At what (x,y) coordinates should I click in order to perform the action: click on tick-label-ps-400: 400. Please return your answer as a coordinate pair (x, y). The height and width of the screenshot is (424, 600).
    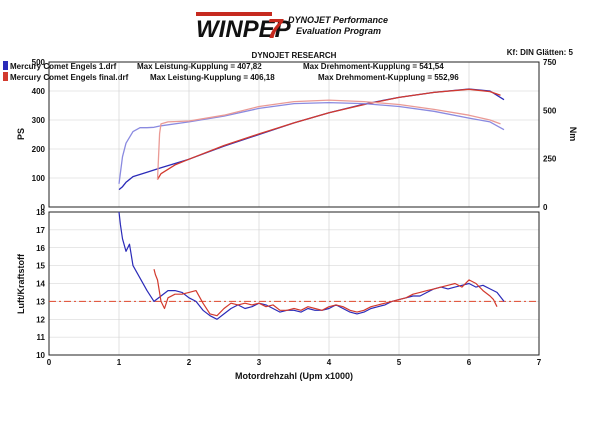
    Looking at the image, I should click on (39, 91).